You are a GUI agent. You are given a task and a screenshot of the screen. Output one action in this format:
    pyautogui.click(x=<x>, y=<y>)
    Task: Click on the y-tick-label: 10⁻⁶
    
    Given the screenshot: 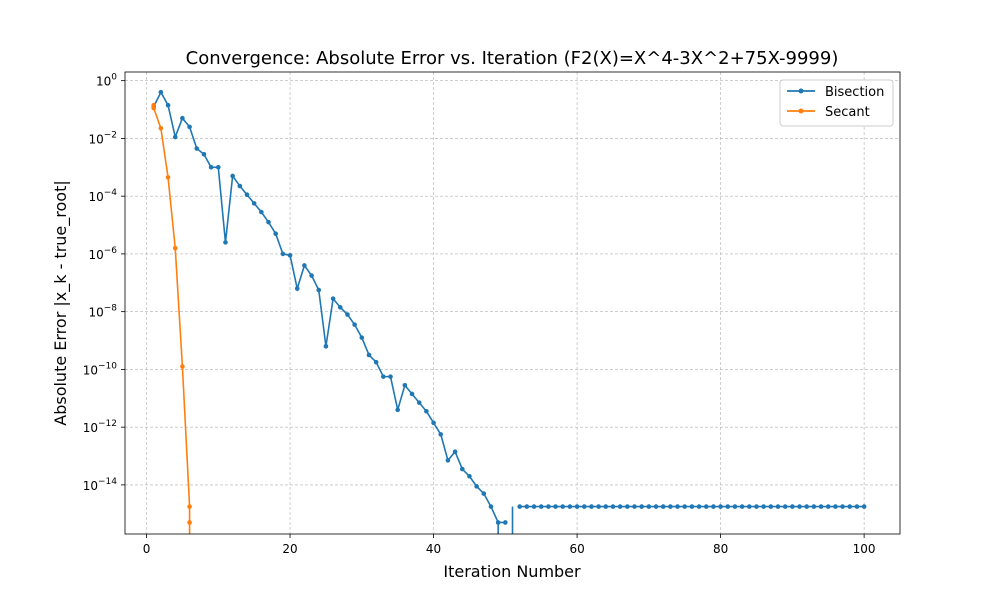 What is the action you would take?
    pyautogui.click(x=102, y=254)
    